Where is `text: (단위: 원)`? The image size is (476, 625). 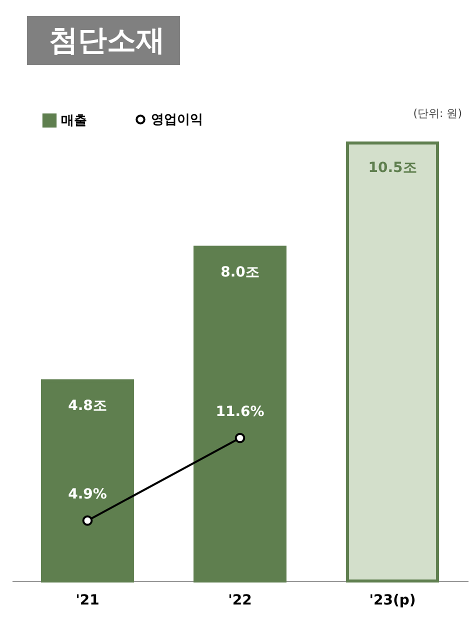 text: (단위: 원) is located at coordinates (437, 113).